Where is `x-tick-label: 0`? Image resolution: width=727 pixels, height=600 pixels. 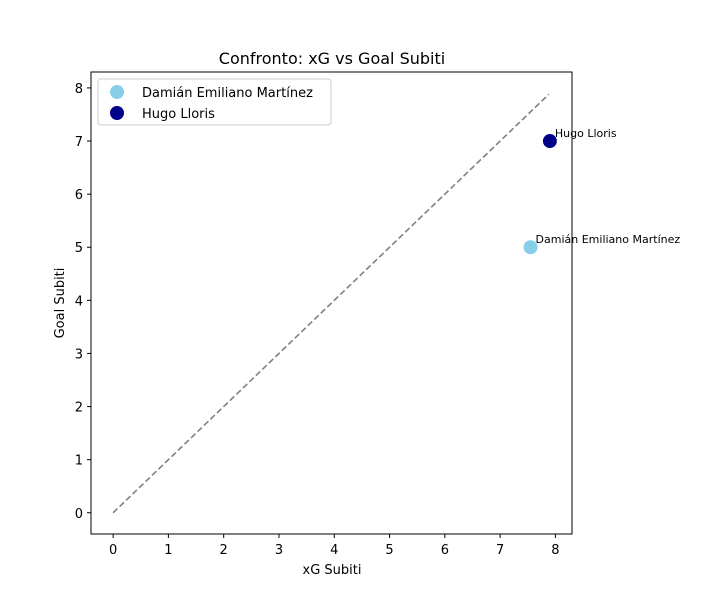 x-tick-label: 0 is located at coordinates (113, 550).